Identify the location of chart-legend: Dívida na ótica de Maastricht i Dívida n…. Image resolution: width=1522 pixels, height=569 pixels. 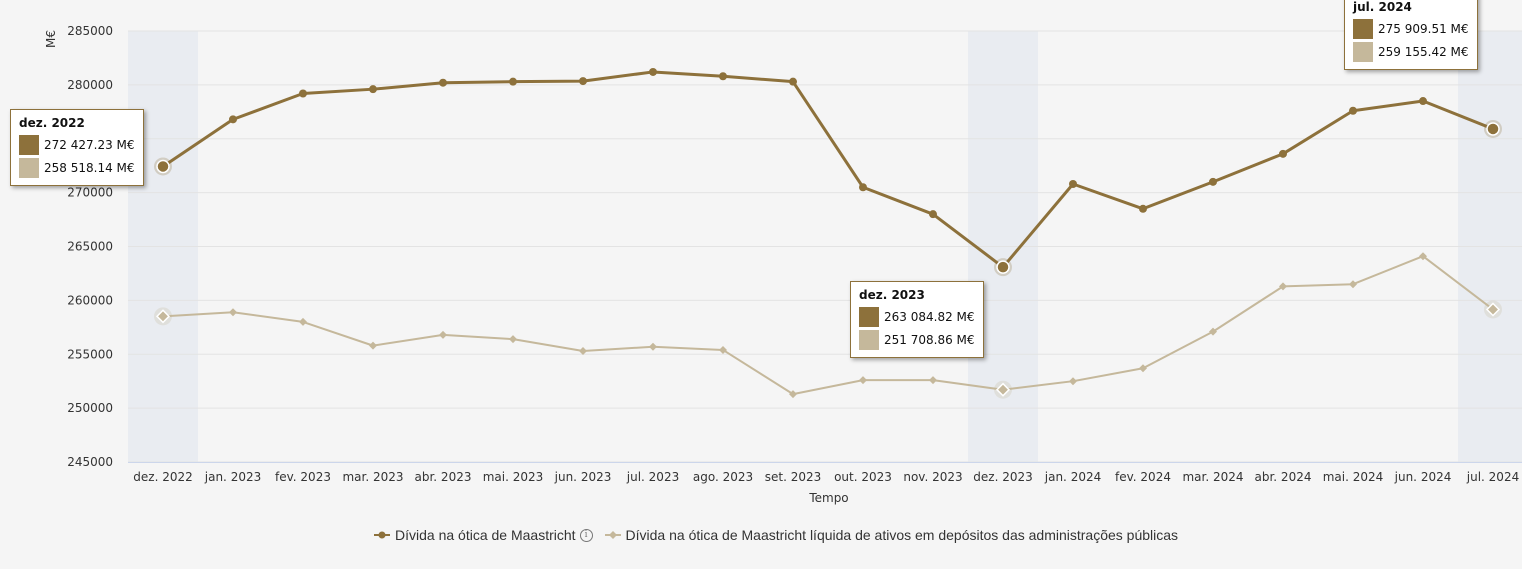
(782, 535).